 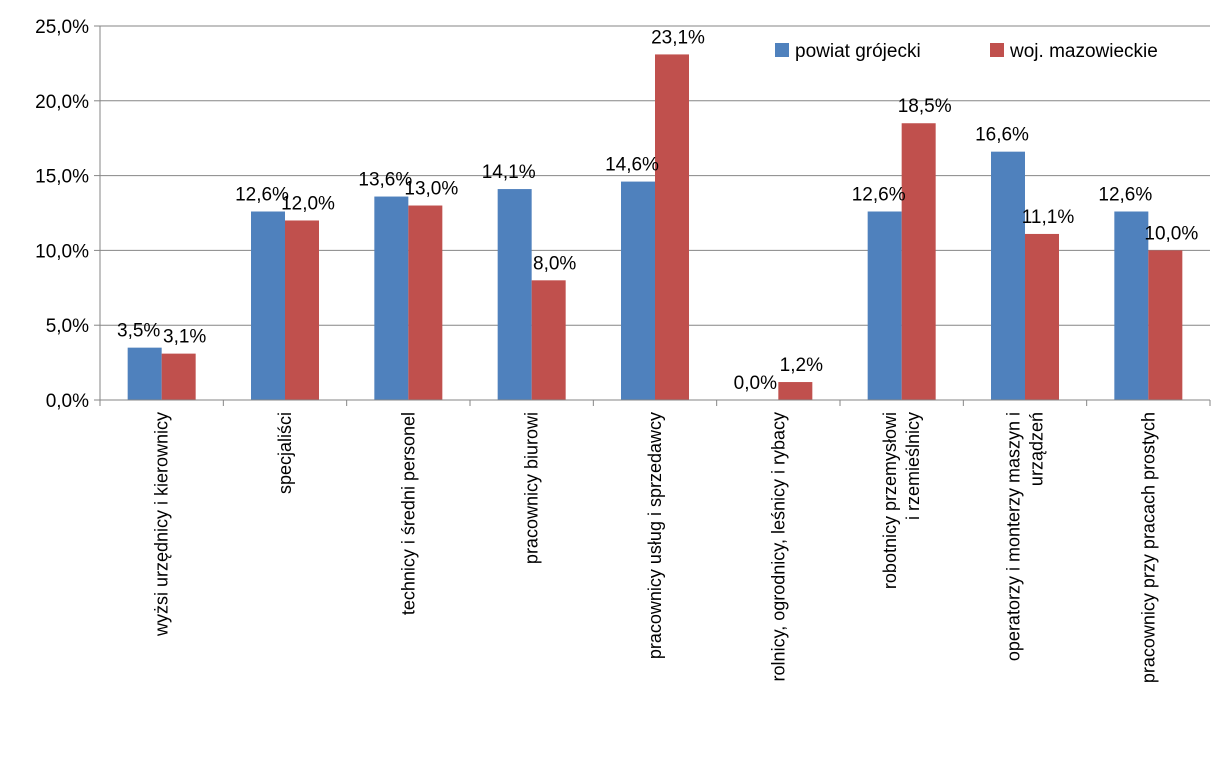 I want to click on data-label: 13,0%, so click(x=431, y=189).